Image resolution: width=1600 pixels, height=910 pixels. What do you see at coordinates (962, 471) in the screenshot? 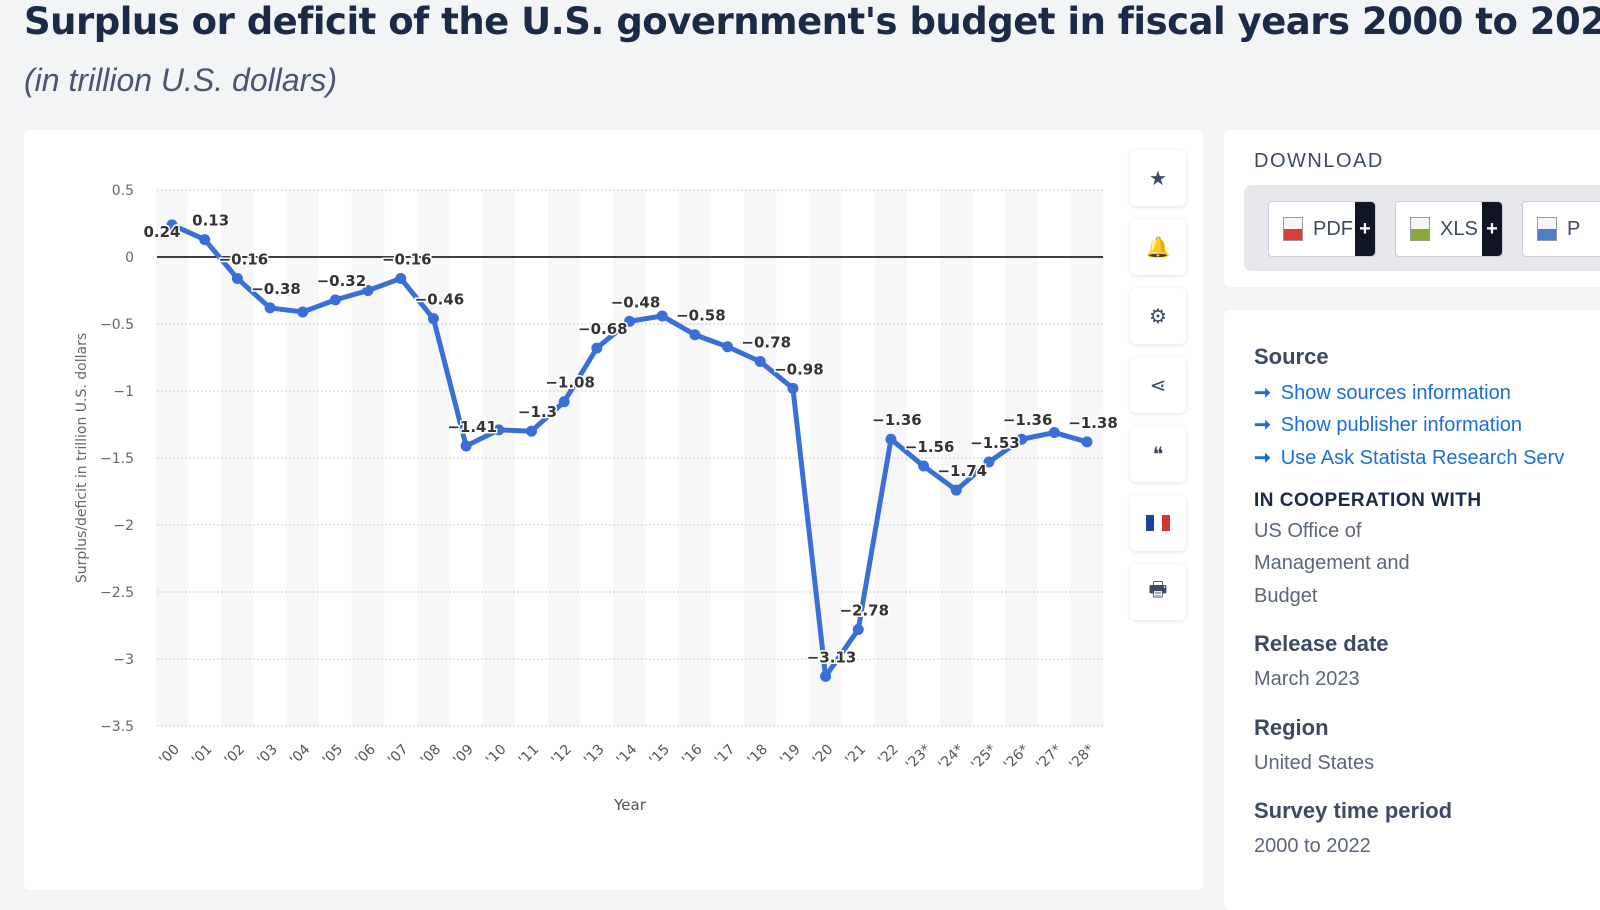
I see `data-label: −1.74` at bounding box center [962, 471].